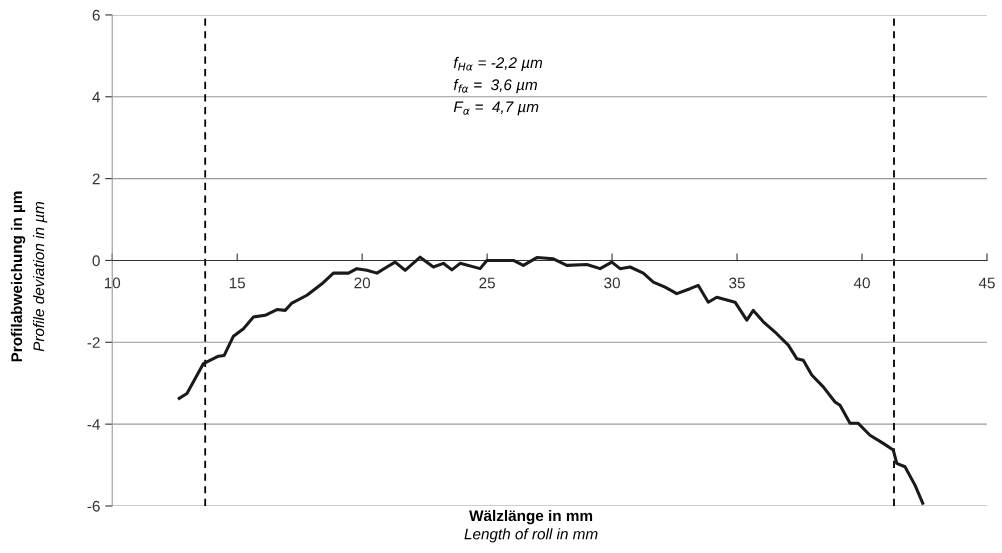 The width and height of the screenshot is (1002, 553). What do you see at coordinates (96, 97) in the screenshot?
I see `y-tick-label: 4` at bounding box center [96, 97].